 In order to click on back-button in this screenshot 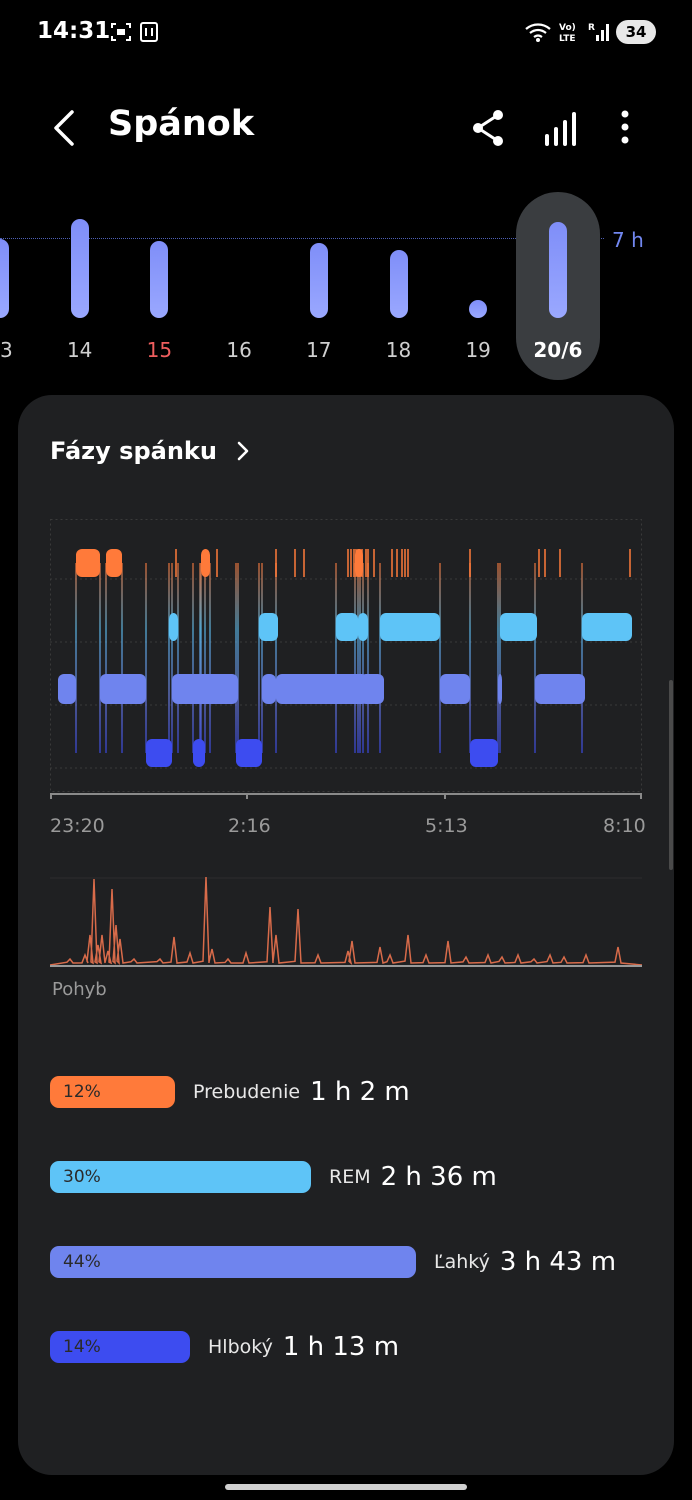, I will do `click(64, 128)`.